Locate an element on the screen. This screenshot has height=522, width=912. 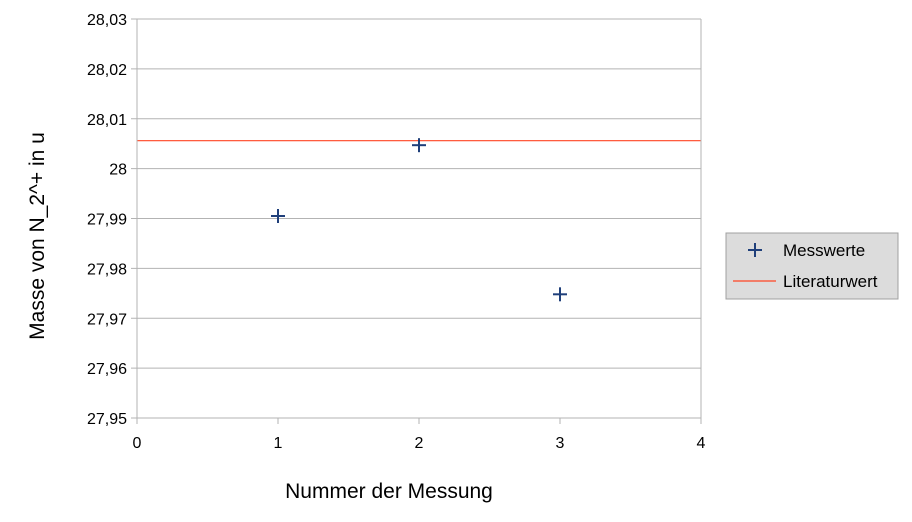
x-tick-label: 2 is located at coordinates (419, 443).